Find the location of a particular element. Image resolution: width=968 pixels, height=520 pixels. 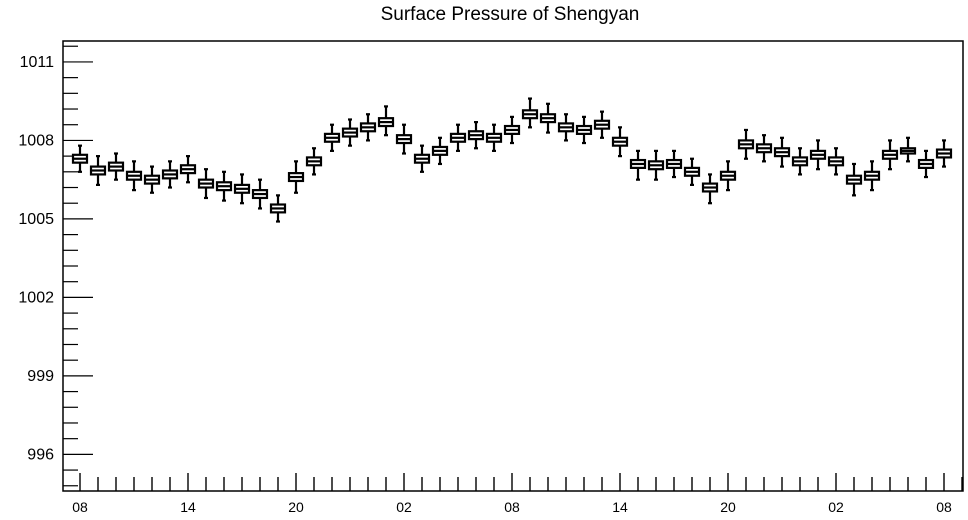

y-tick-label: 996 is located at coordinates (40, 454).